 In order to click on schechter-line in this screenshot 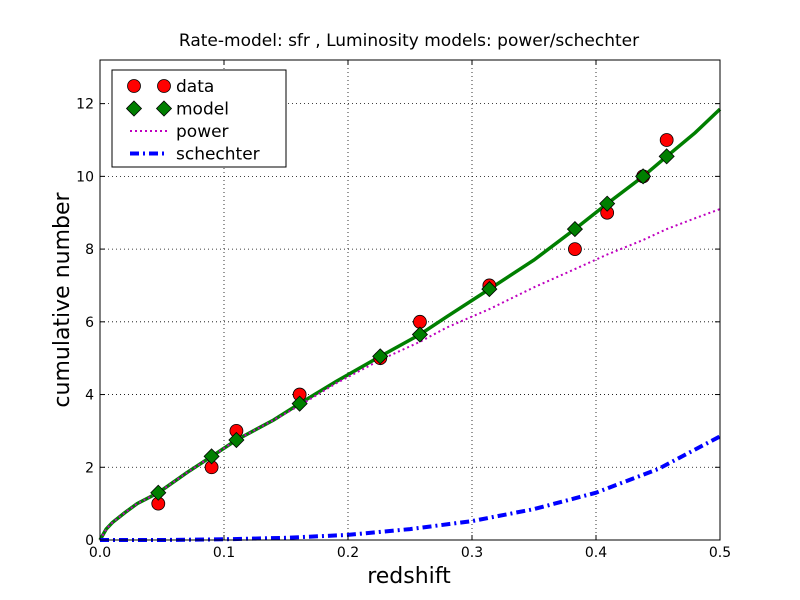, I will do `click(410, 488)`.